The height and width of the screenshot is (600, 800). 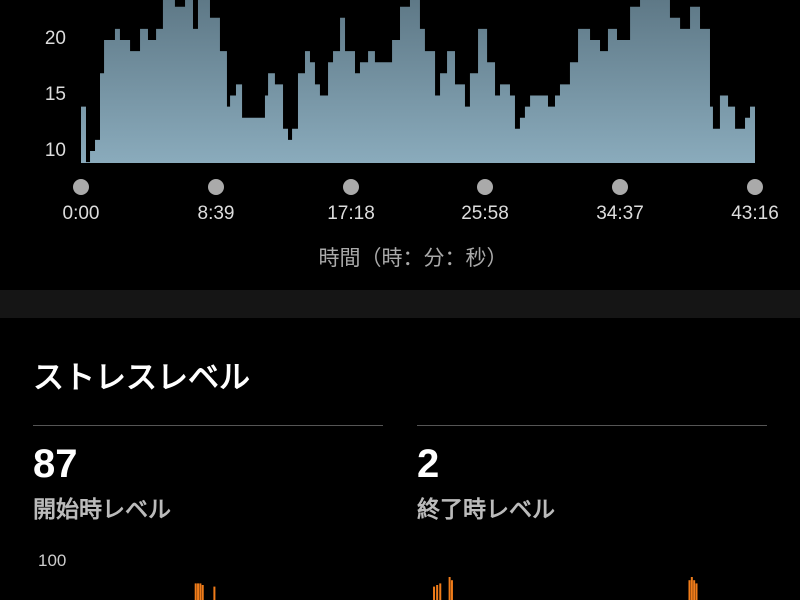 What do you see at coordinates (428, 464) in the screenshot?
I see `end-level-value: 2` at bounding box center [428, 464].